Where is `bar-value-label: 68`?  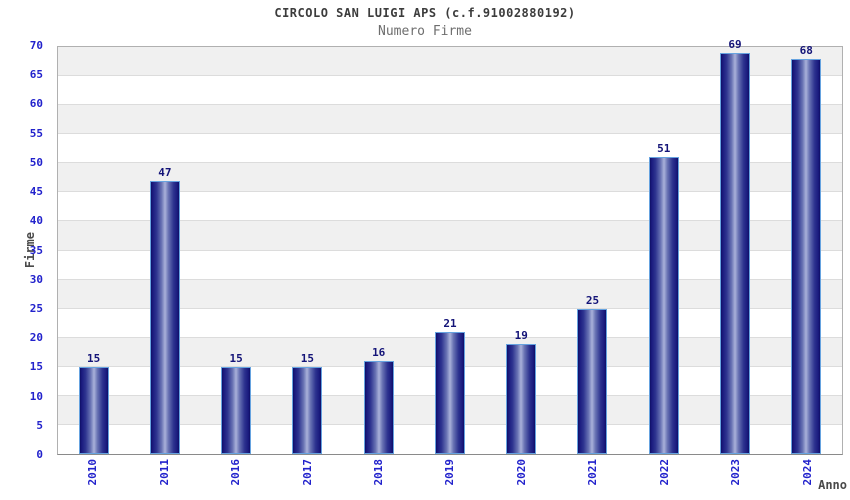
bar-value-label: 68 is located at coordinates (806, 50).